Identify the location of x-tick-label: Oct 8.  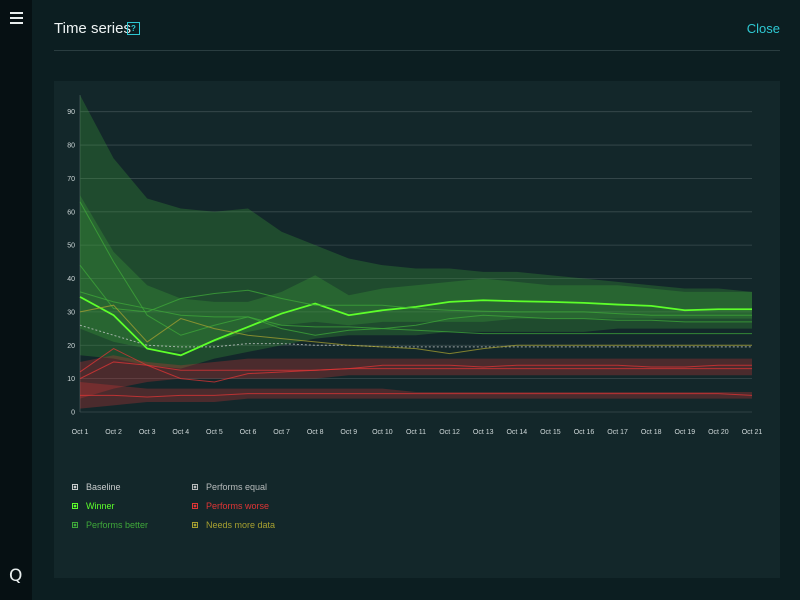
(315, 432).